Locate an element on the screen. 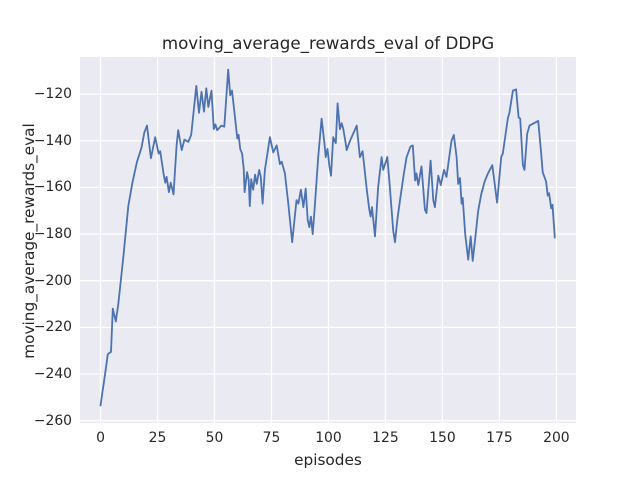  x-tick-label: 200 is located at coordinates (556, 438).